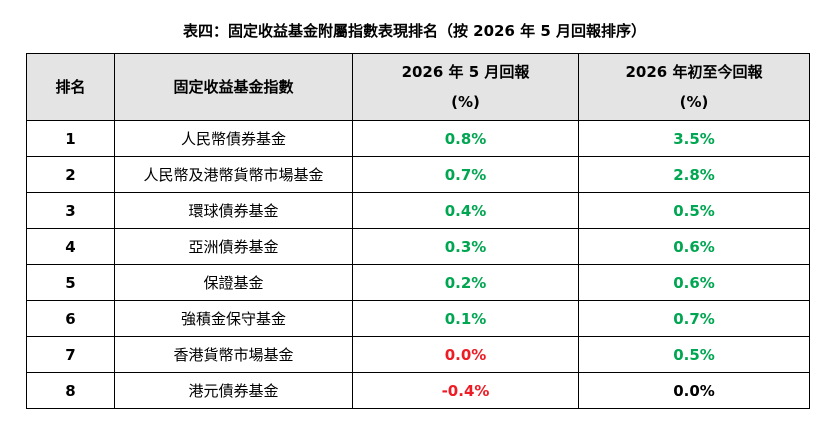 The image size is (829, 421). What do you see at coordinates (233, 174) in the screenshot?
I see `index-name-cell: 人民幣及港幣貨幣市場基金` at bounding box center [233, 174].